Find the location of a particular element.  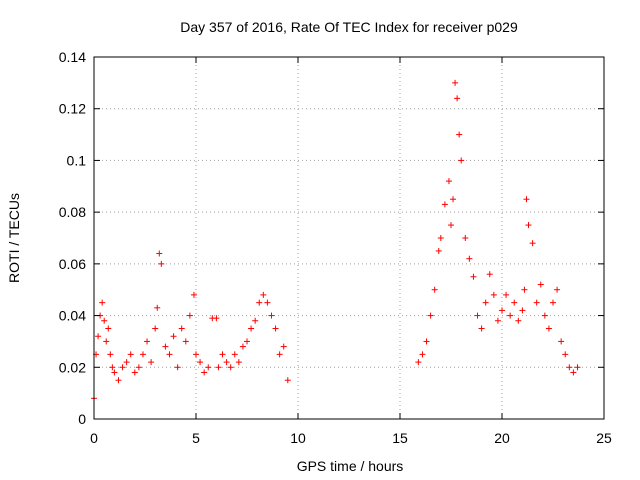

y-tick-label: 0.12 is located at coordinates (72, 109).